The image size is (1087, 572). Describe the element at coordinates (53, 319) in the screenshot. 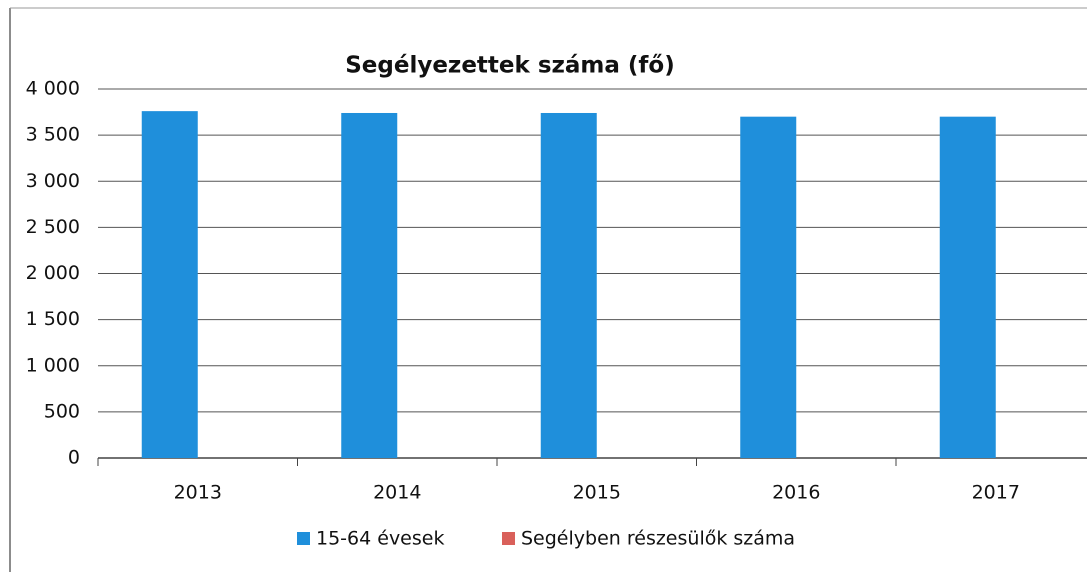

I see `y-tick-label: 1 500` at that location.